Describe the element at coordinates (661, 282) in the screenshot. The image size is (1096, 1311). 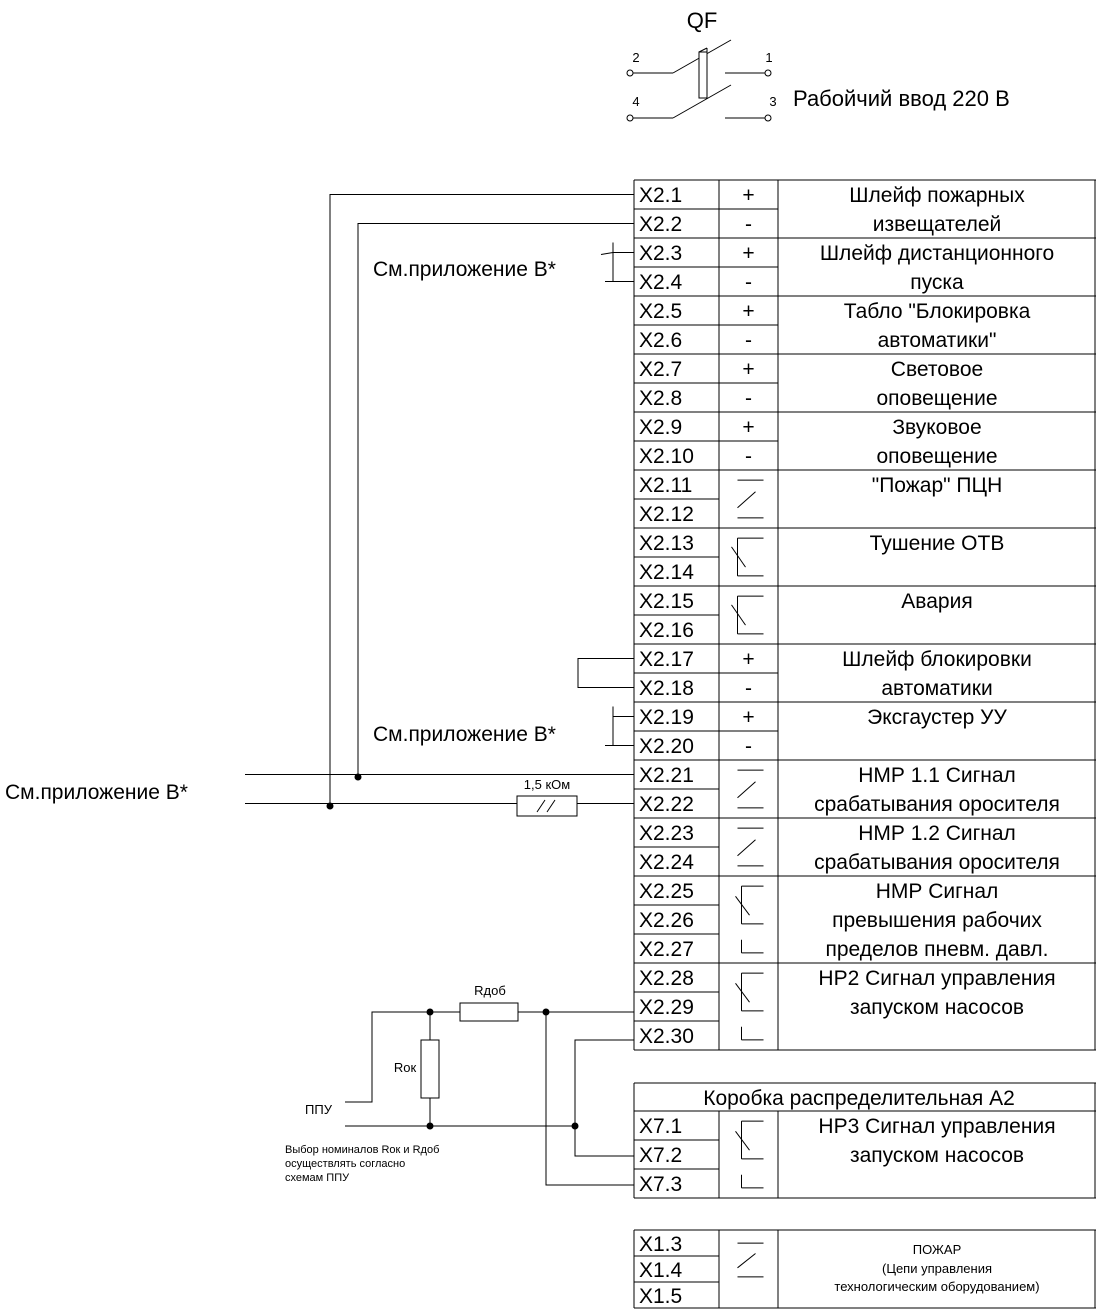
I see `terminal-label: X2.4` at that location.